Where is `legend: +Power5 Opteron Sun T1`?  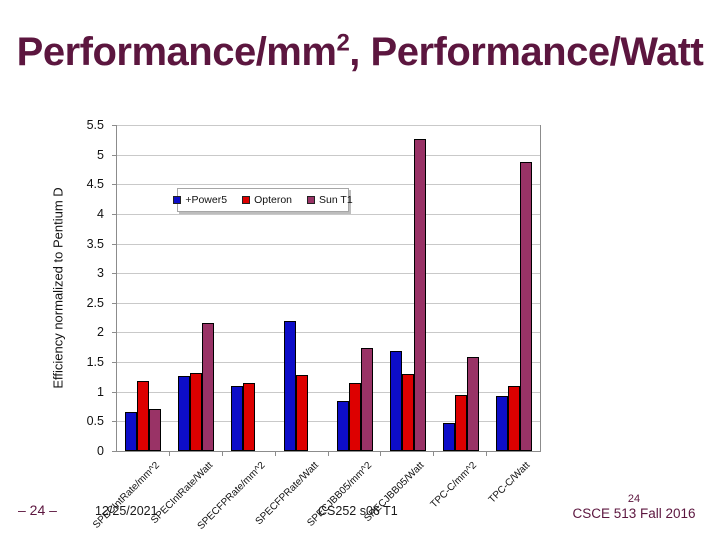
legend: +Power5 Opteron Sun T1 is located at coordinates (263, 200).